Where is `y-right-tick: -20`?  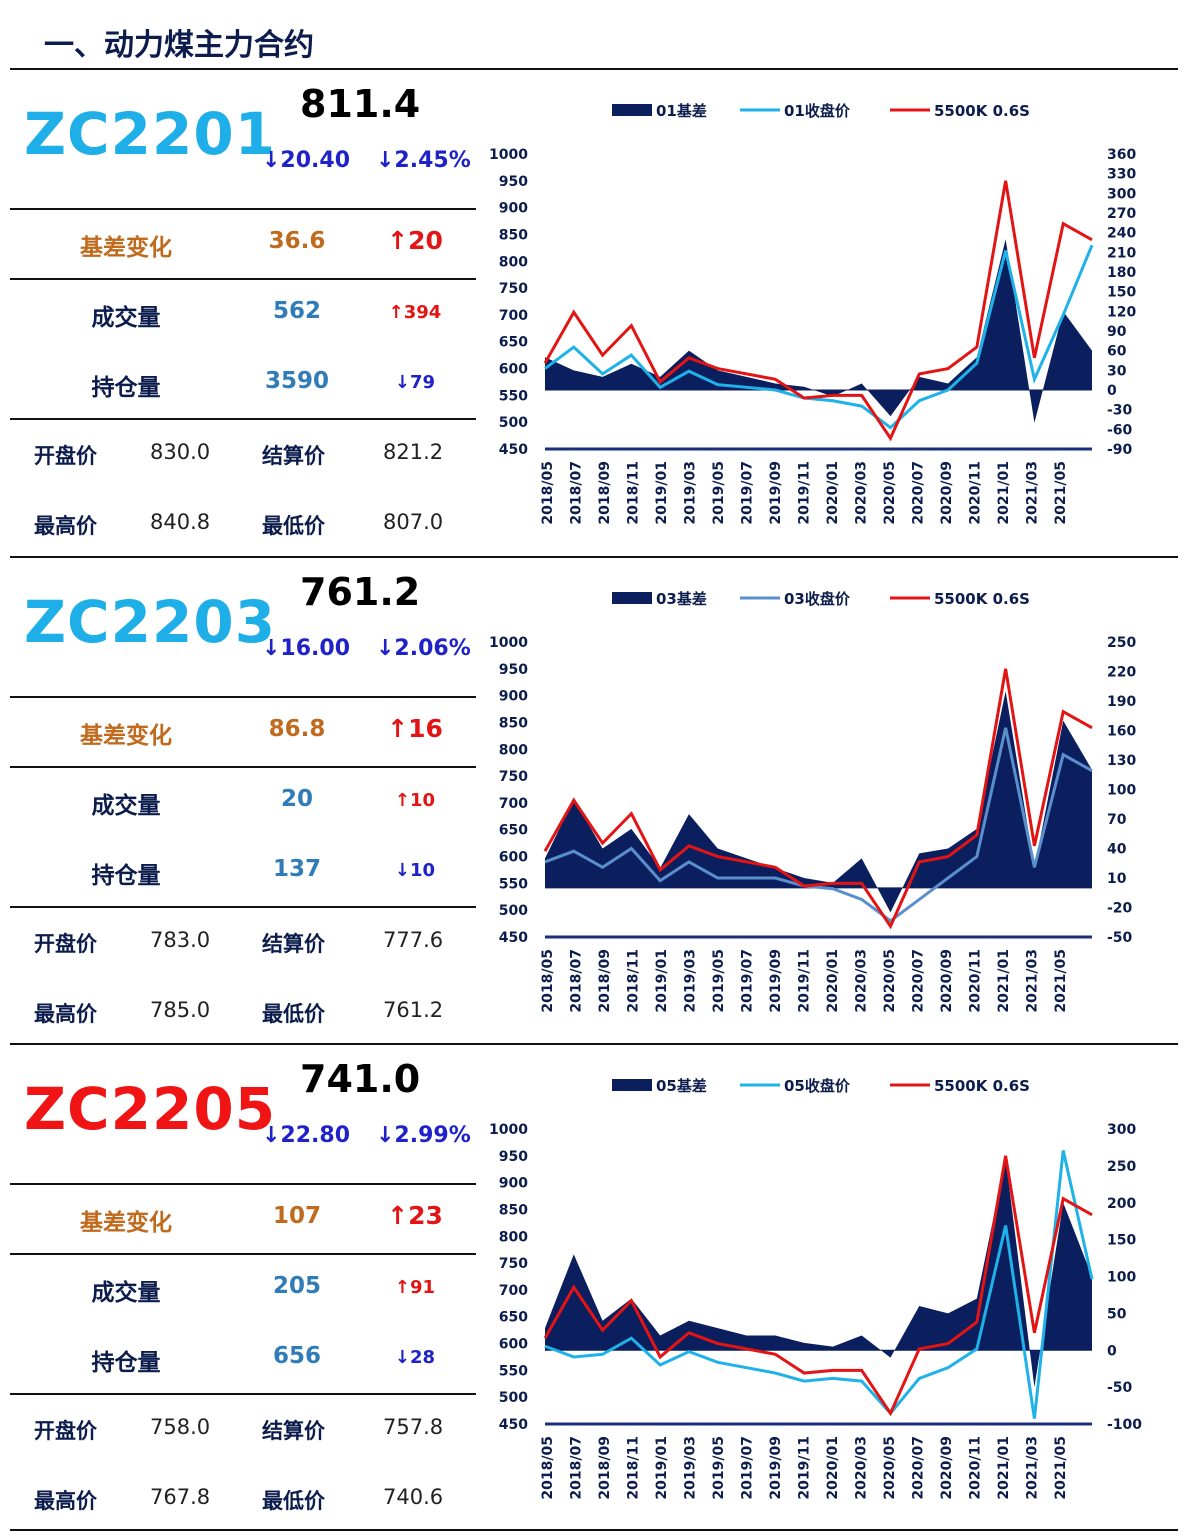
y-right-tick: -20 is located at coordinates (1120, 909).